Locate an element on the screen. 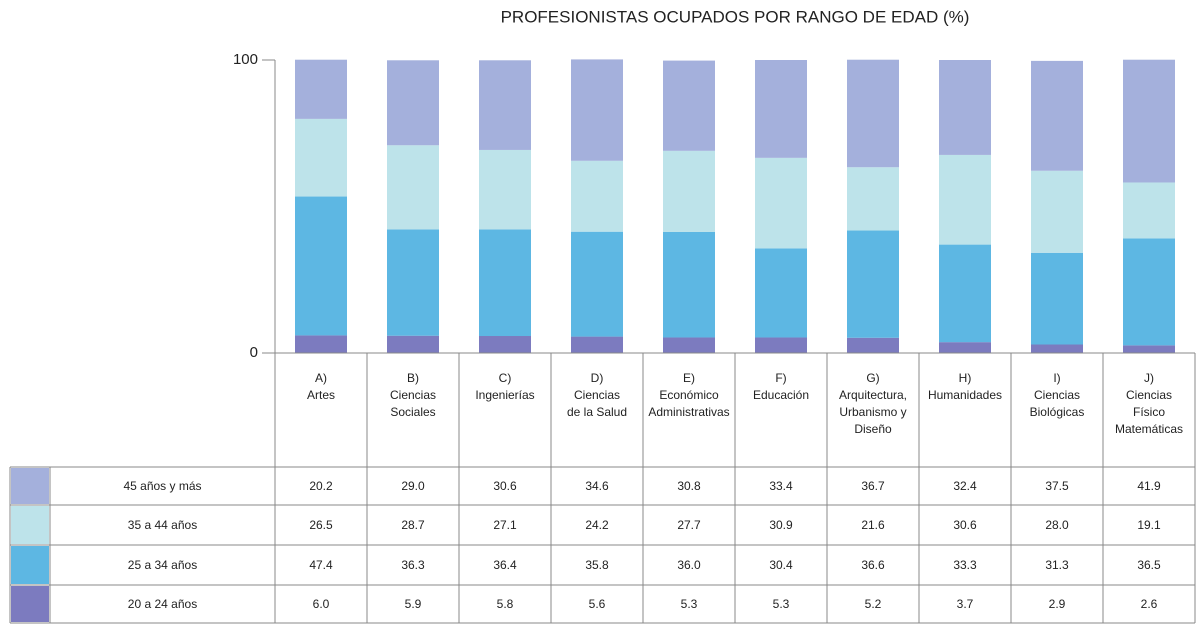  table-value: 33.3 is located at coordinates (965, 565).